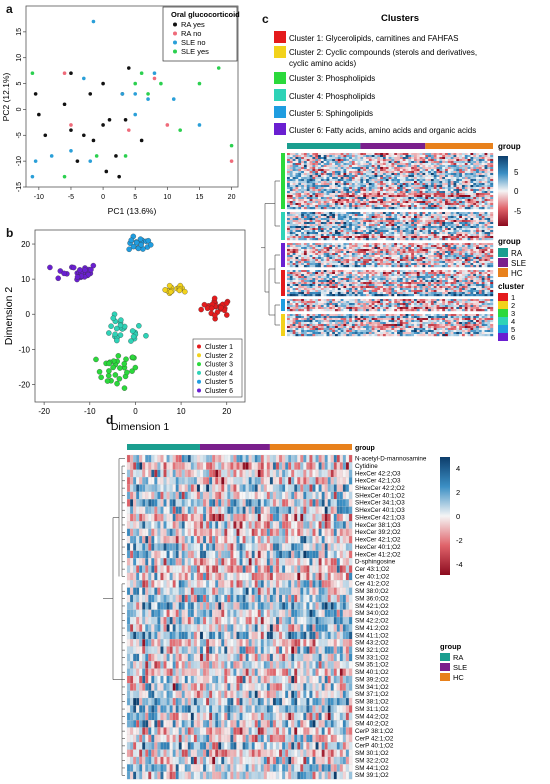  Describe the element at coordinates (283, 255) in the screenshot. I see `row-cluster-segment` at that location.